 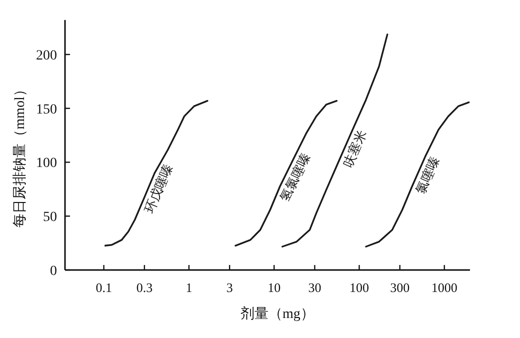 What do you see at coordinates (229, 287) in the screenshot?
I see `x-tick-label: 3` at bounding box center [229, 287].